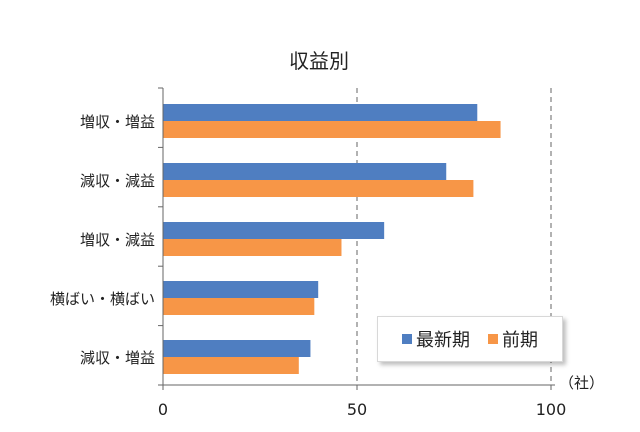 The height and width of the screenshot is (432, 640). Describe the element at coordinates (581, 383) in the screenshot. I see `x-unit-label: （社）` at that location.